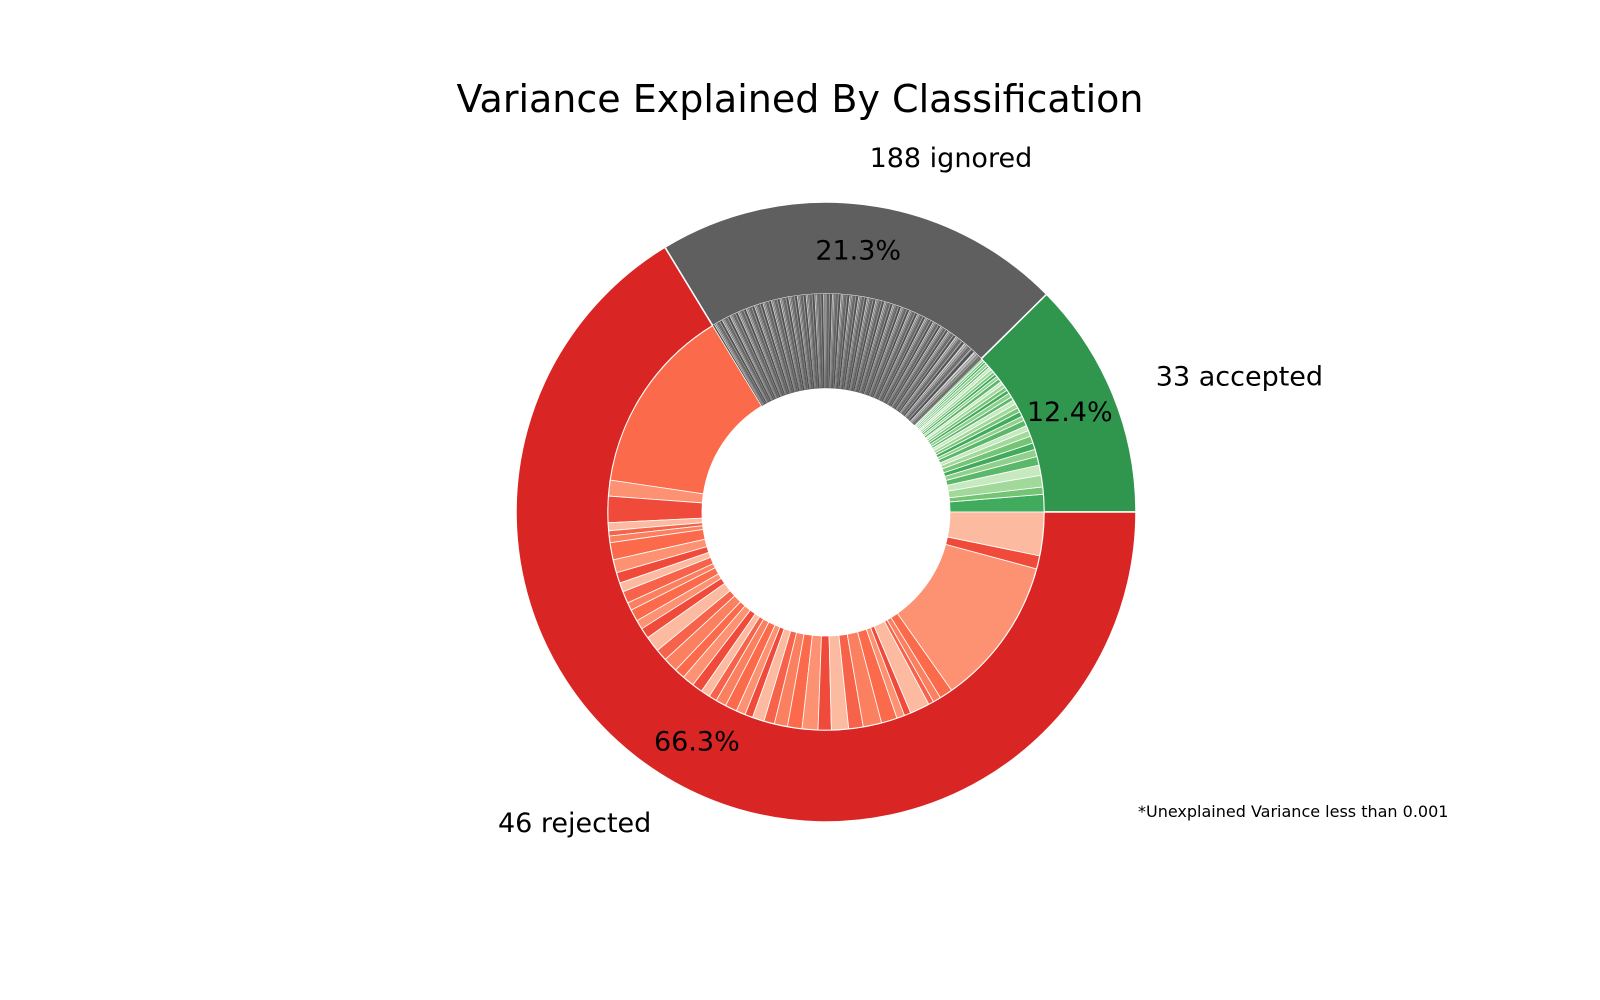 The image size is (1600, 1000). I want to click on footnote: *Unexplained Variance less than 0.001, so click(1293, 811).